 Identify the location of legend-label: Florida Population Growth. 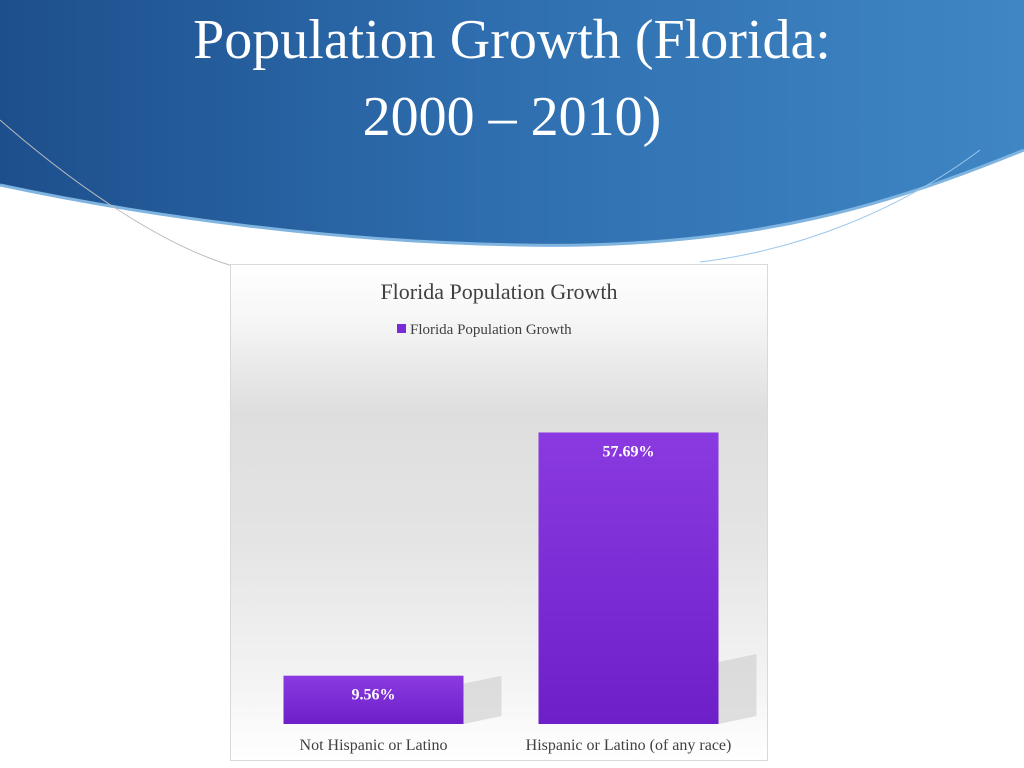
(491, 330).